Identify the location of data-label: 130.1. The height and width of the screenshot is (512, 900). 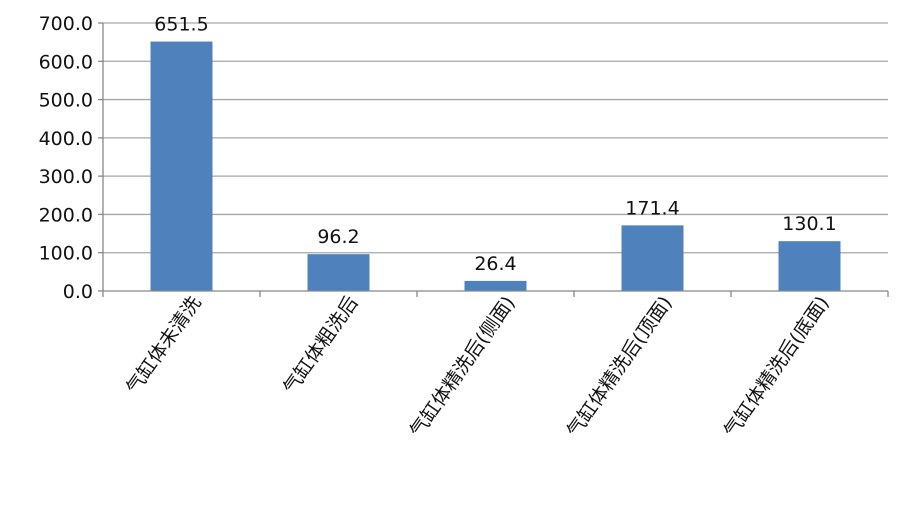
(809, 224).